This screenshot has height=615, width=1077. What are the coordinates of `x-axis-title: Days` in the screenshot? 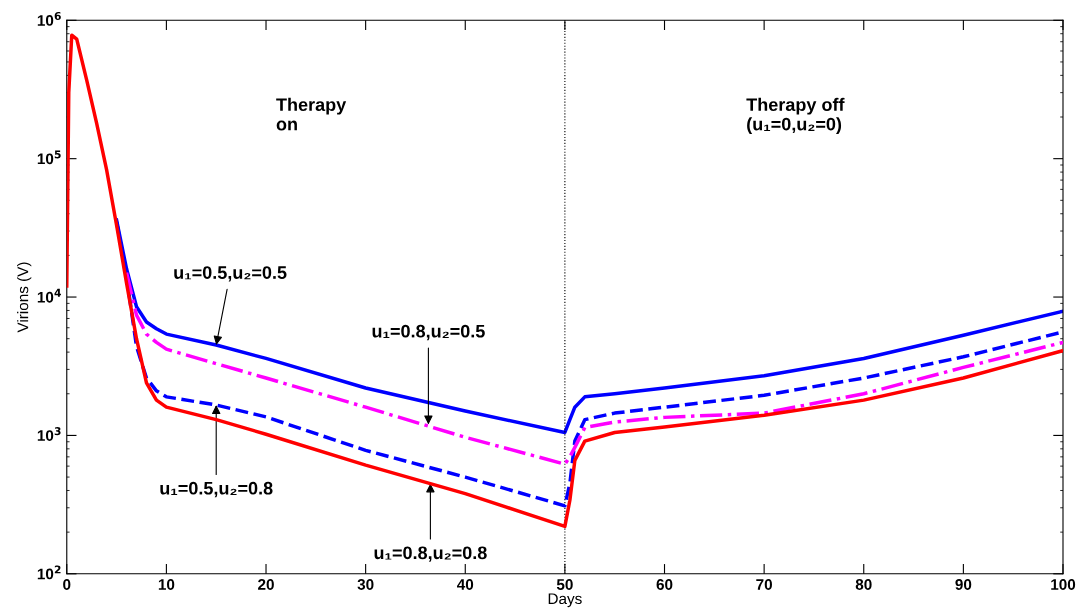 It's located at (565, 600).